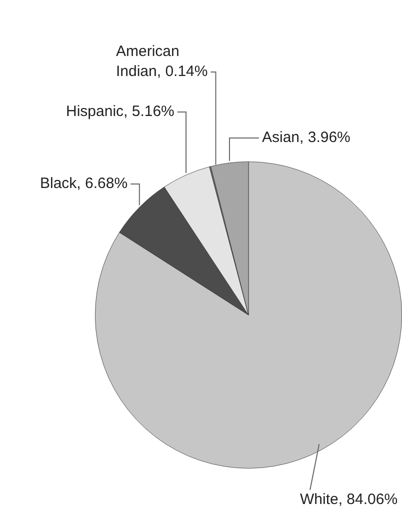 The height and width of the screenshot is (521, 402). I want to click on slice-label: Black, 6.68%, so click(84, 183).